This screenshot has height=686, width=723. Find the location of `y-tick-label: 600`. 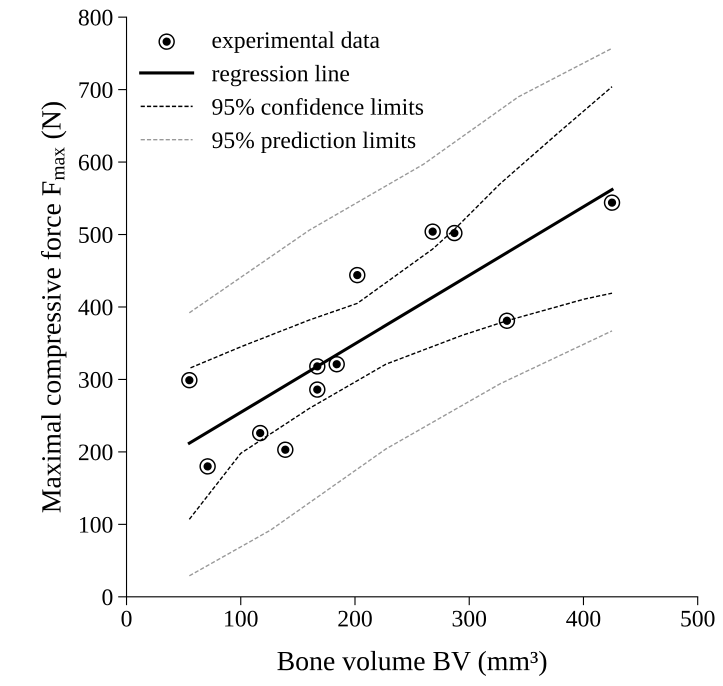

y-tick-label: 600 is located at coordinates (95, 162).